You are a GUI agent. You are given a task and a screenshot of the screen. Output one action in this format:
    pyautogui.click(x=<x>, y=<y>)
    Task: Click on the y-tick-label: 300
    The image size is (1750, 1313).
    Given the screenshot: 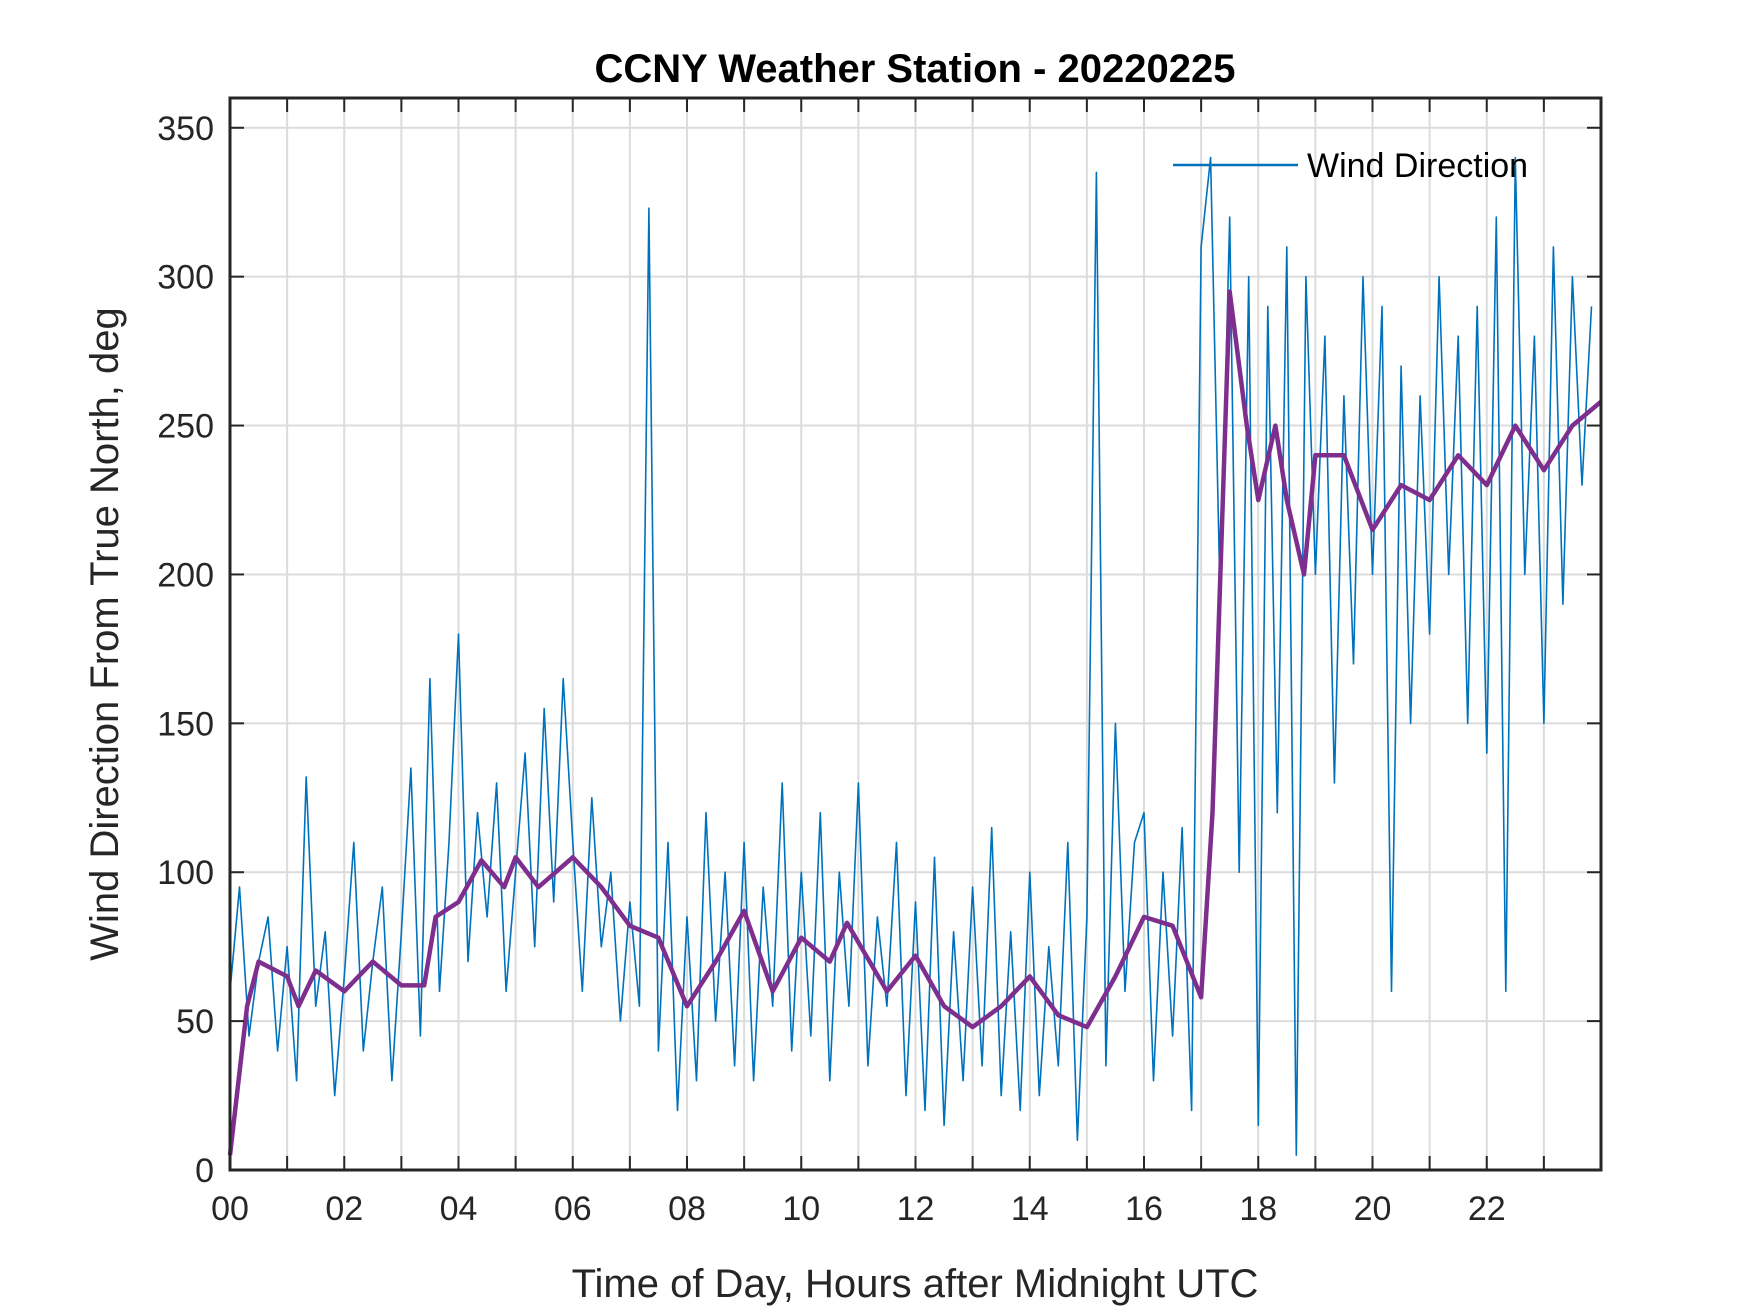 What is the action you would take?
    pyautogui.click(x=185, y=278)
    